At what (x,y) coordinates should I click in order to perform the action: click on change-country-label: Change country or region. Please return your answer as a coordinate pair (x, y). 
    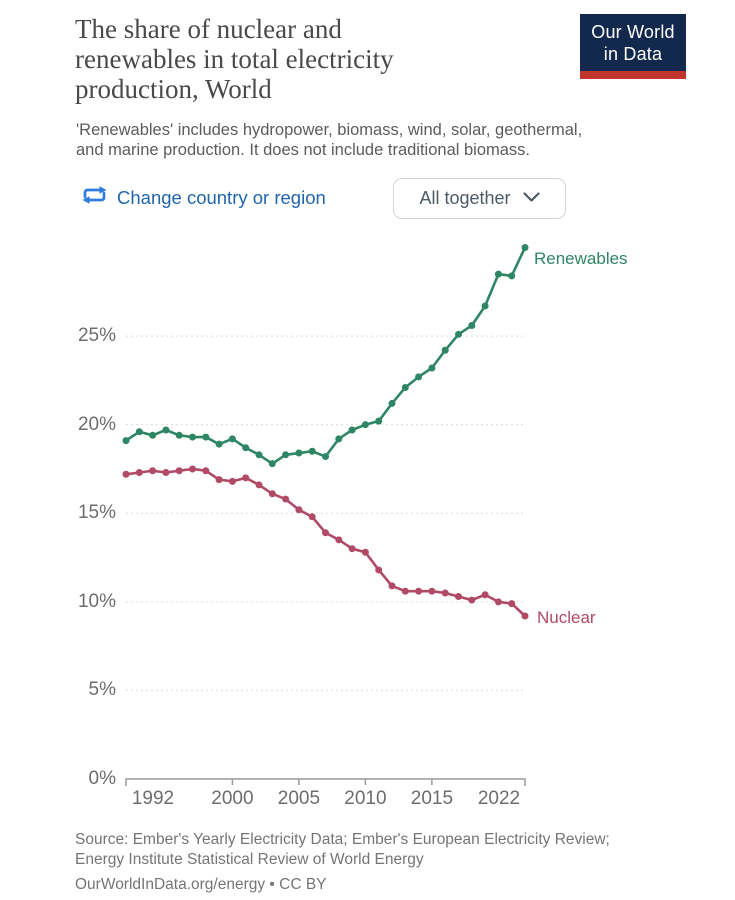
    Looking at the image, I should click on (221, 197).